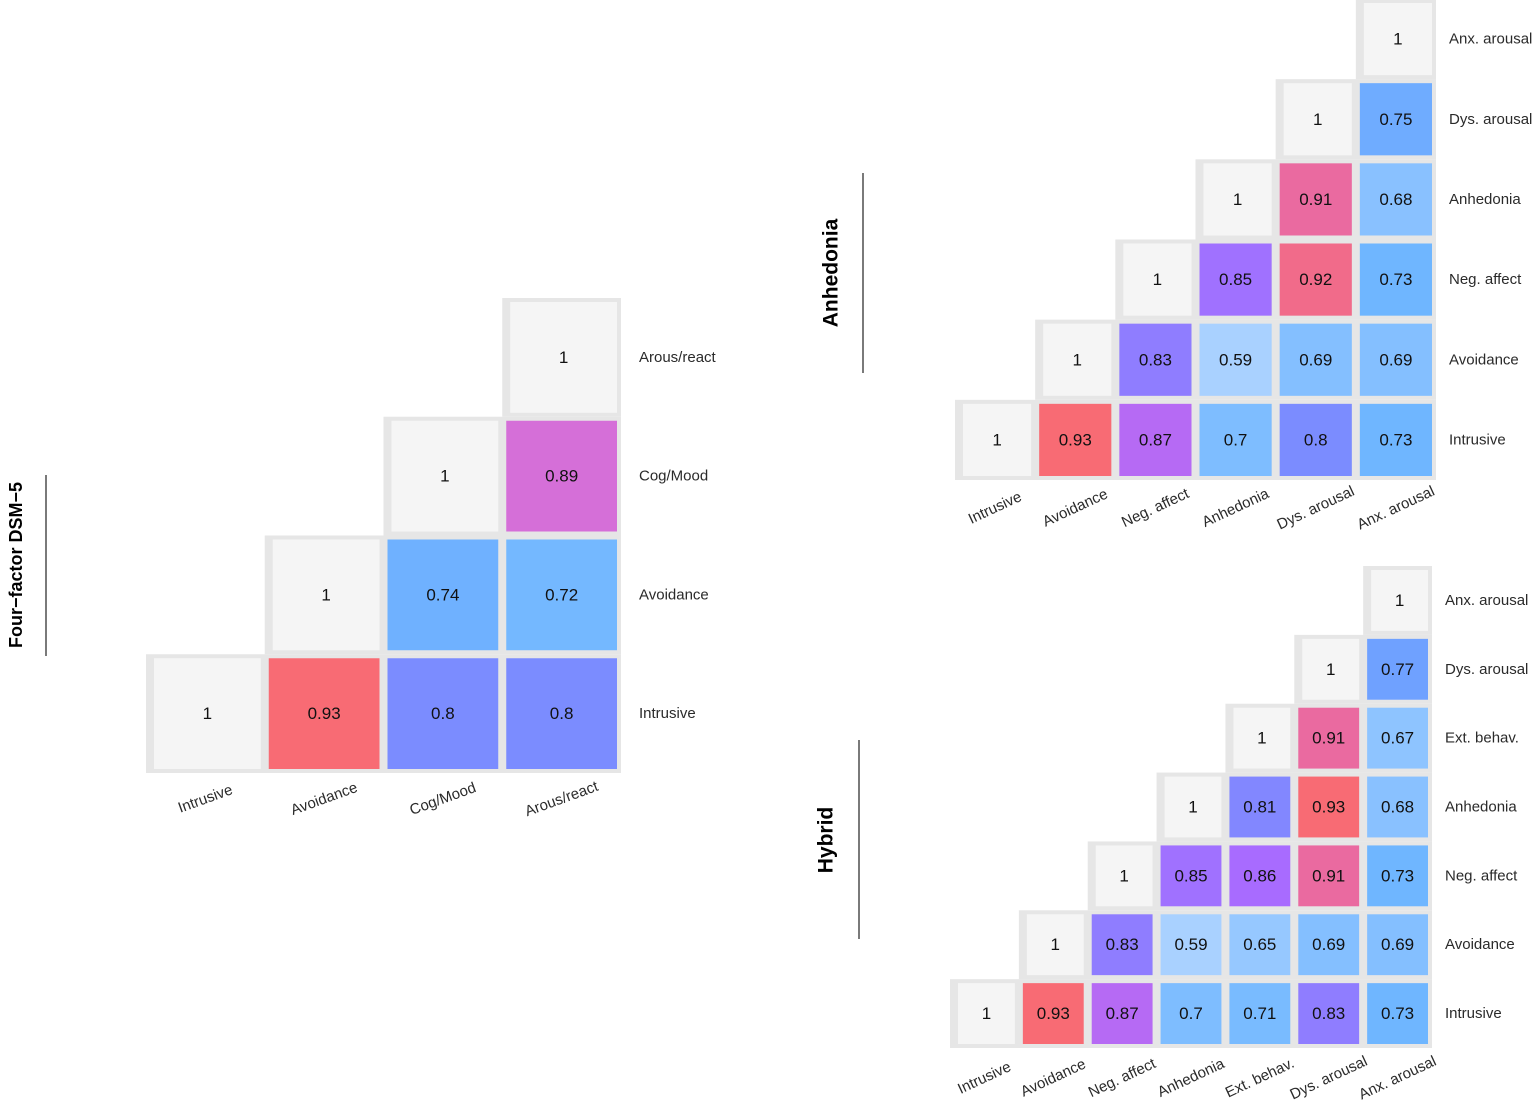  What do you see at coordinates (1259, 875) in the screenshot?
I see `cell-value-label: 0.86` at bounding box center [1259, 875].